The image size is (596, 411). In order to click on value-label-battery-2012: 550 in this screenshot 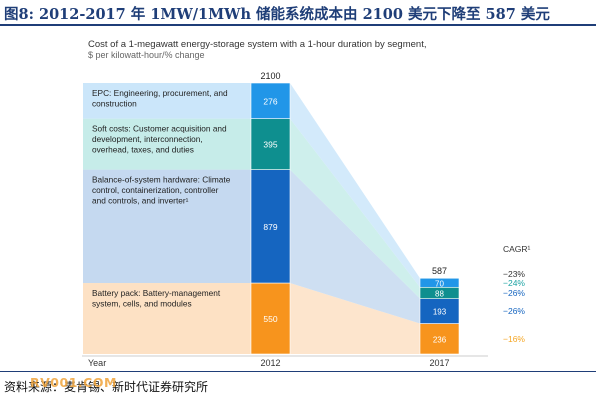, I will do `click(270, 319)`.